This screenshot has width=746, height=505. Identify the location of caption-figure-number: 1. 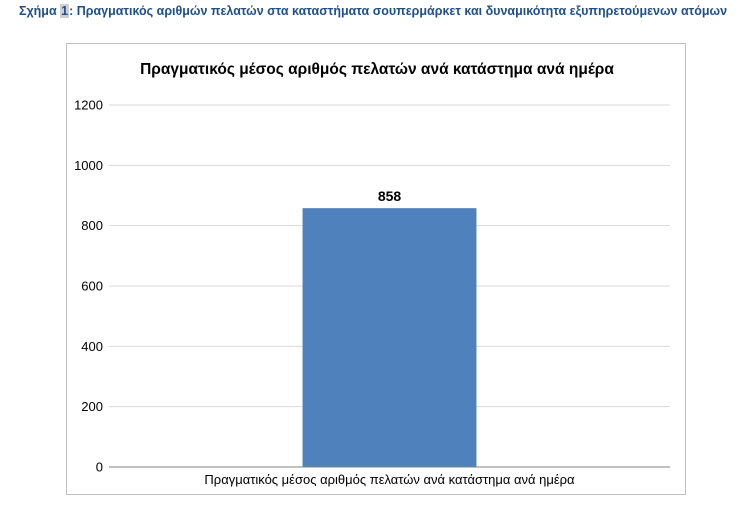
(65, 11).